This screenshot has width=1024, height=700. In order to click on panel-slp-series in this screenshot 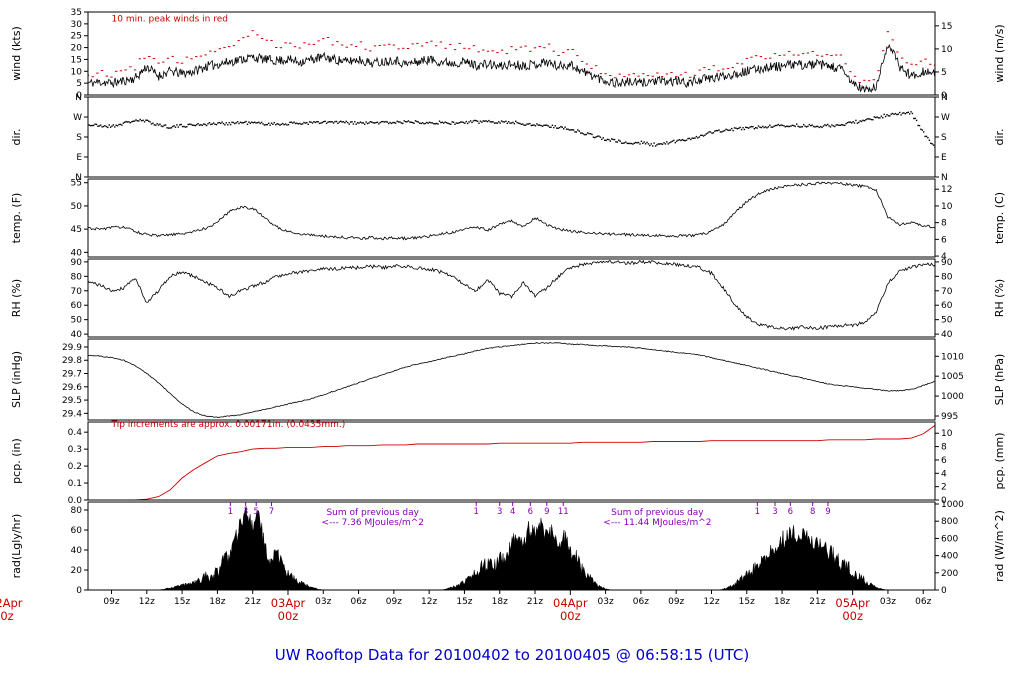, I will do `click(511, 380)`.